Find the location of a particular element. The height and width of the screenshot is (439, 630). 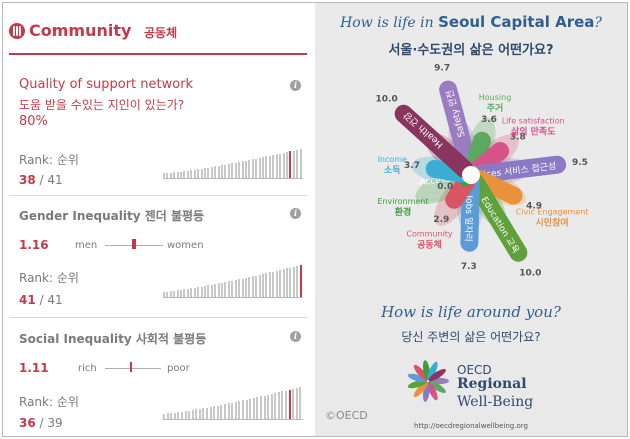

support-rank-distribution is located at coordinates (233, 164).